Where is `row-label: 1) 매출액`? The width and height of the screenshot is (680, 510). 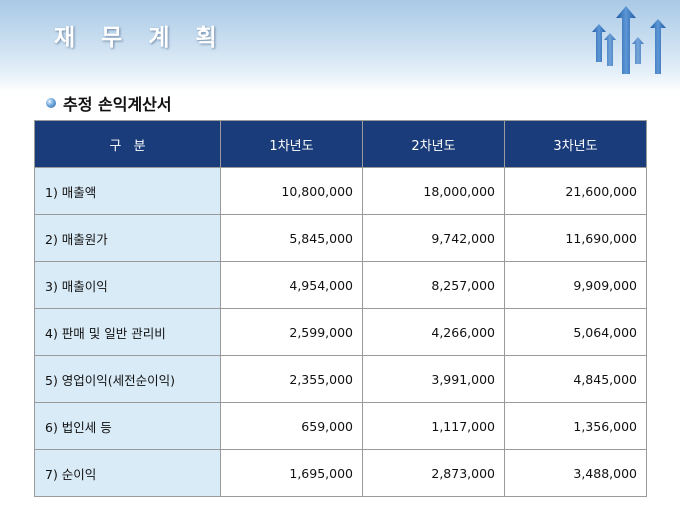 row-label: 1) 매출액 is located at coordinates (127, 191).